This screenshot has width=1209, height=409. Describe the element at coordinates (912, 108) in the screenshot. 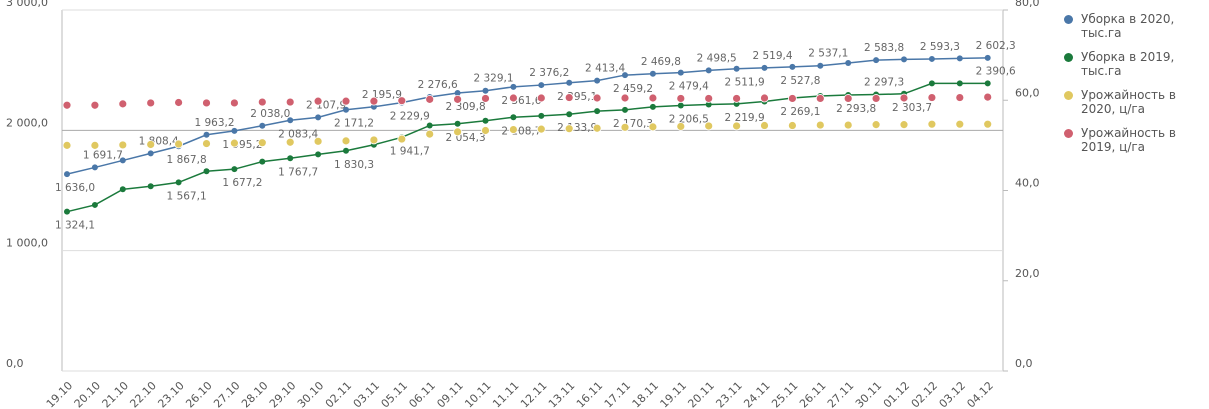

I see `data-label: 2 303,7` at that location.